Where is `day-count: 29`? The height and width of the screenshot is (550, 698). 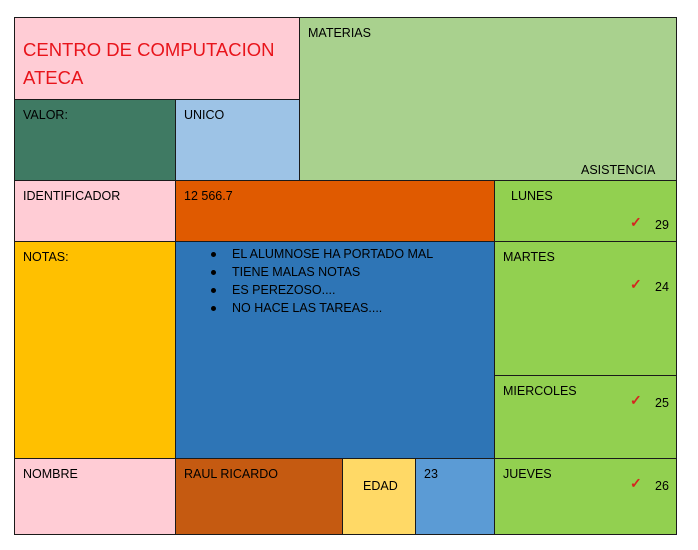
day-count: 29 is located at coordinates (662, 225).